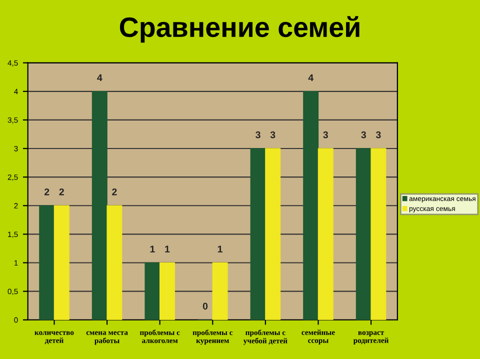 The width and height of the screenshot is (480, 359). Describe the element at coordinates (205, 306) in the screenshot. I see `data-label: 0` at that location.